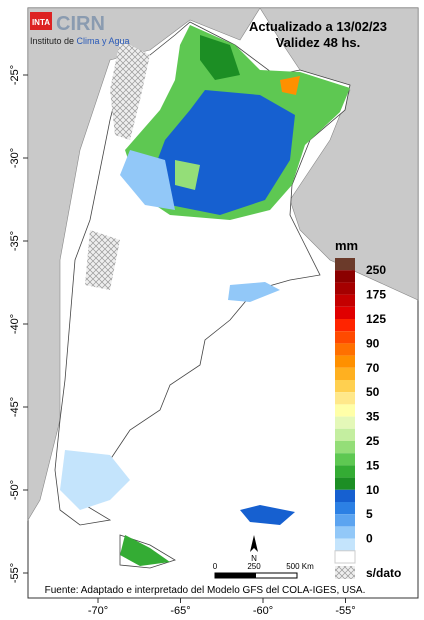 This screenshot has height=620, width=424. Describe the element at coordinates (376, 295) in the screenshot. I see `legend-label: 175` at that location.